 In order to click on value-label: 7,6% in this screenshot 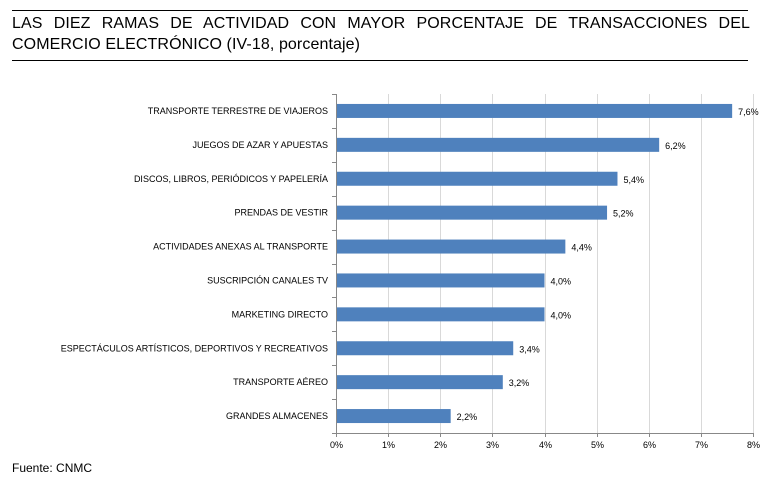, I will do `click(748, 112)`.